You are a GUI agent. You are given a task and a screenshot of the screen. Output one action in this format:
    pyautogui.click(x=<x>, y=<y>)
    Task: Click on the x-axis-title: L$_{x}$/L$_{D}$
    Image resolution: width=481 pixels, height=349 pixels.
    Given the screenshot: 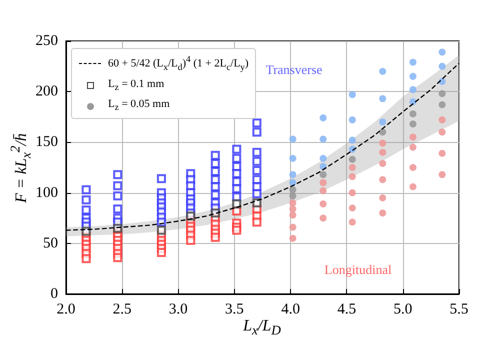 What is the action you would take?
    pyautogui.click(x=262, y=328)
    